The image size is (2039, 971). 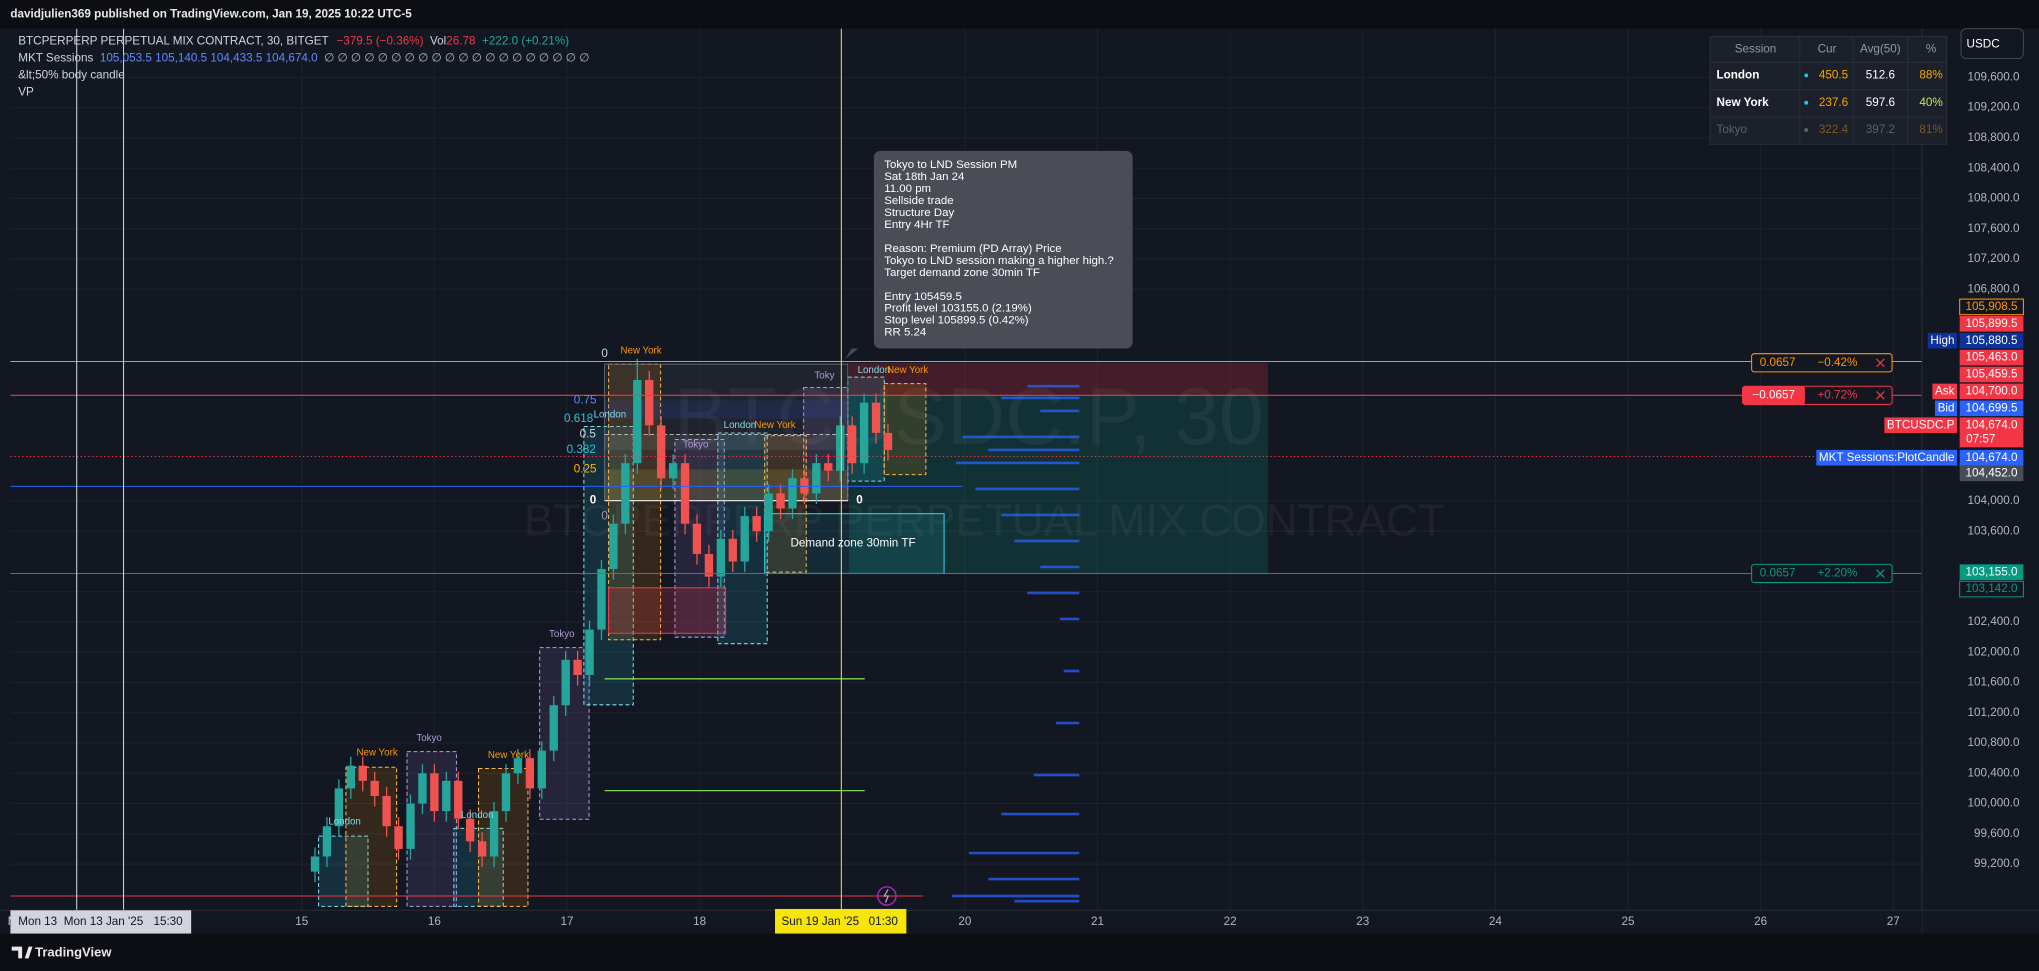 I want to click on table-cell: 450.5, so click(x=1834, y=75).